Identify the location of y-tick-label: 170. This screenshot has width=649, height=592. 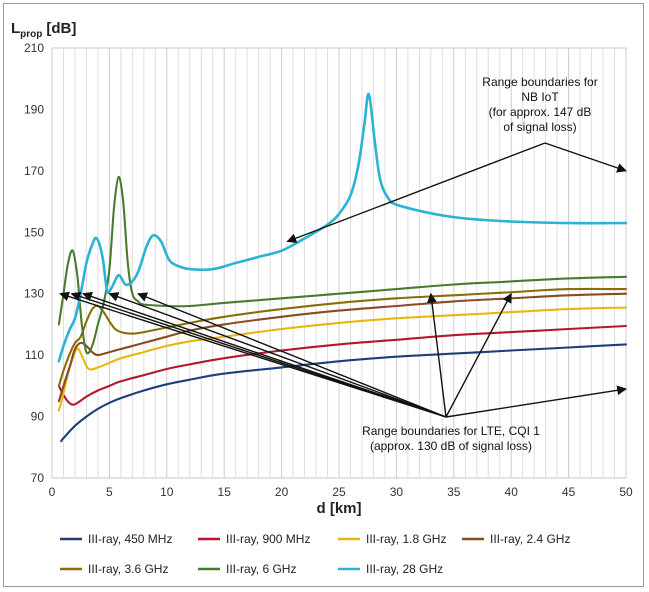
(34, 171).